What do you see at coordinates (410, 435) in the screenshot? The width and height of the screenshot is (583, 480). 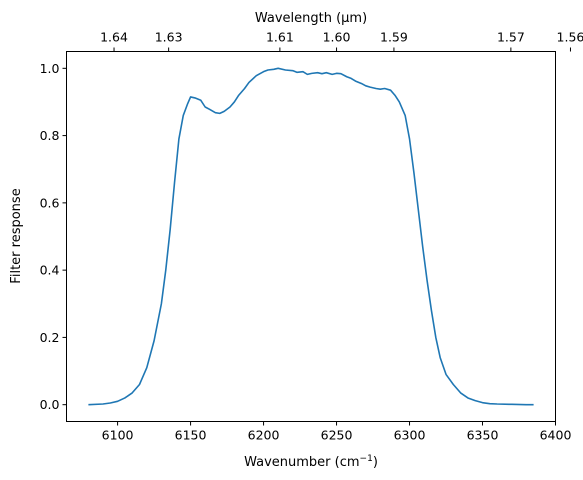 I see `x-tick-label: 6300` at bounding box center [410, 435].